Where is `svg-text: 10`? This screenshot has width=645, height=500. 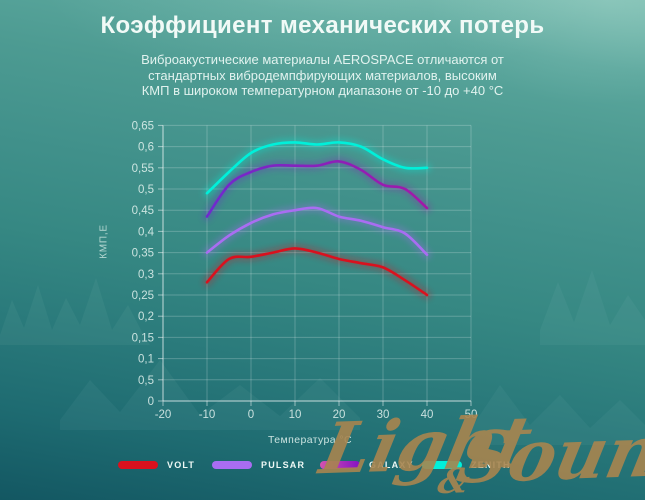 svg-text: 10 is located at coordinates (295, 415).